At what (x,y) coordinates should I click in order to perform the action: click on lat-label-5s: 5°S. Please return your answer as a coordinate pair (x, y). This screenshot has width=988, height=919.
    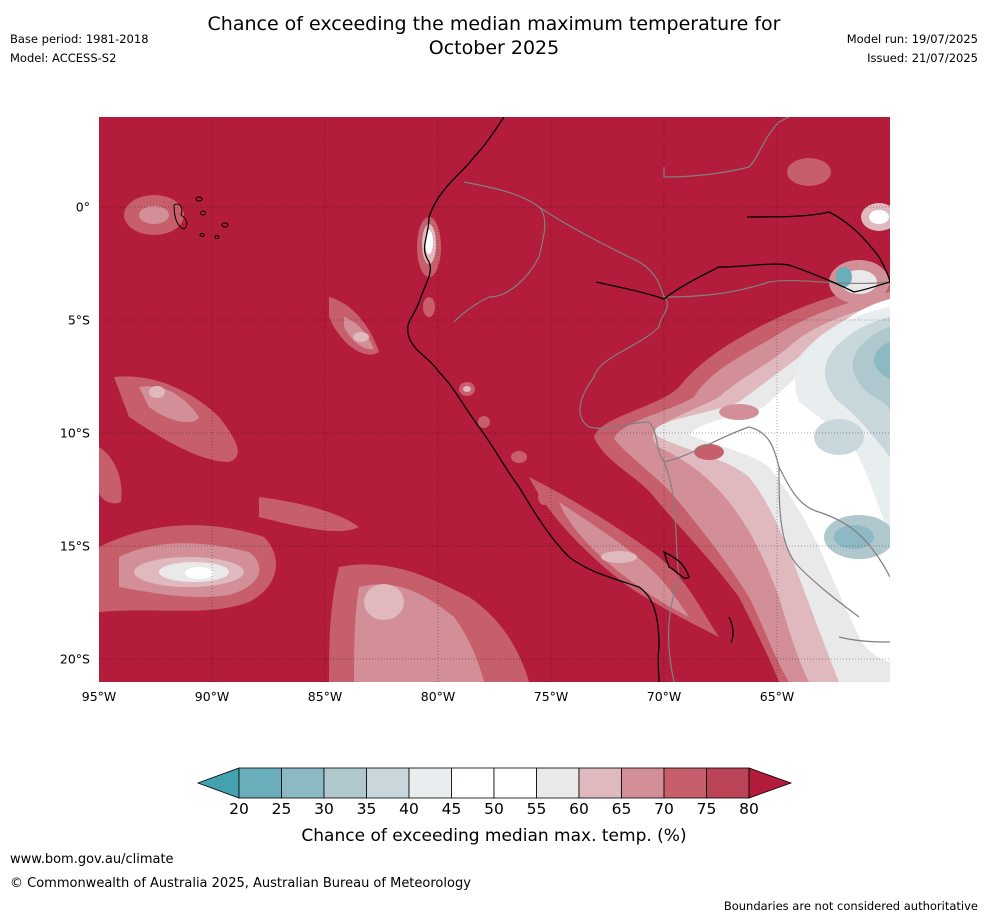
    Looking at the image, I should click on (78, 320).